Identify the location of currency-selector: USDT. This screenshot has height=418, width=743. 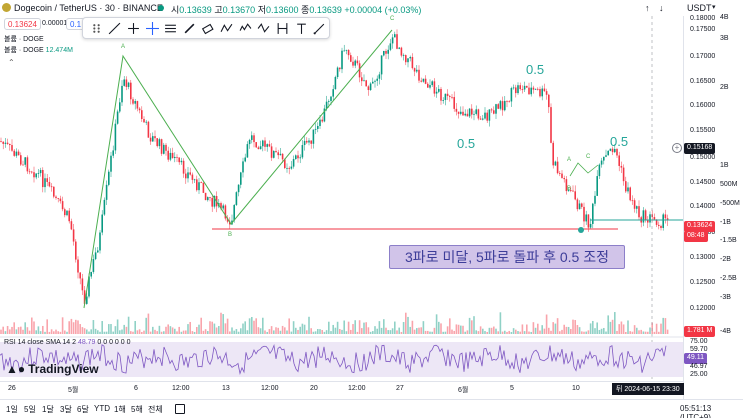
(699, 8).